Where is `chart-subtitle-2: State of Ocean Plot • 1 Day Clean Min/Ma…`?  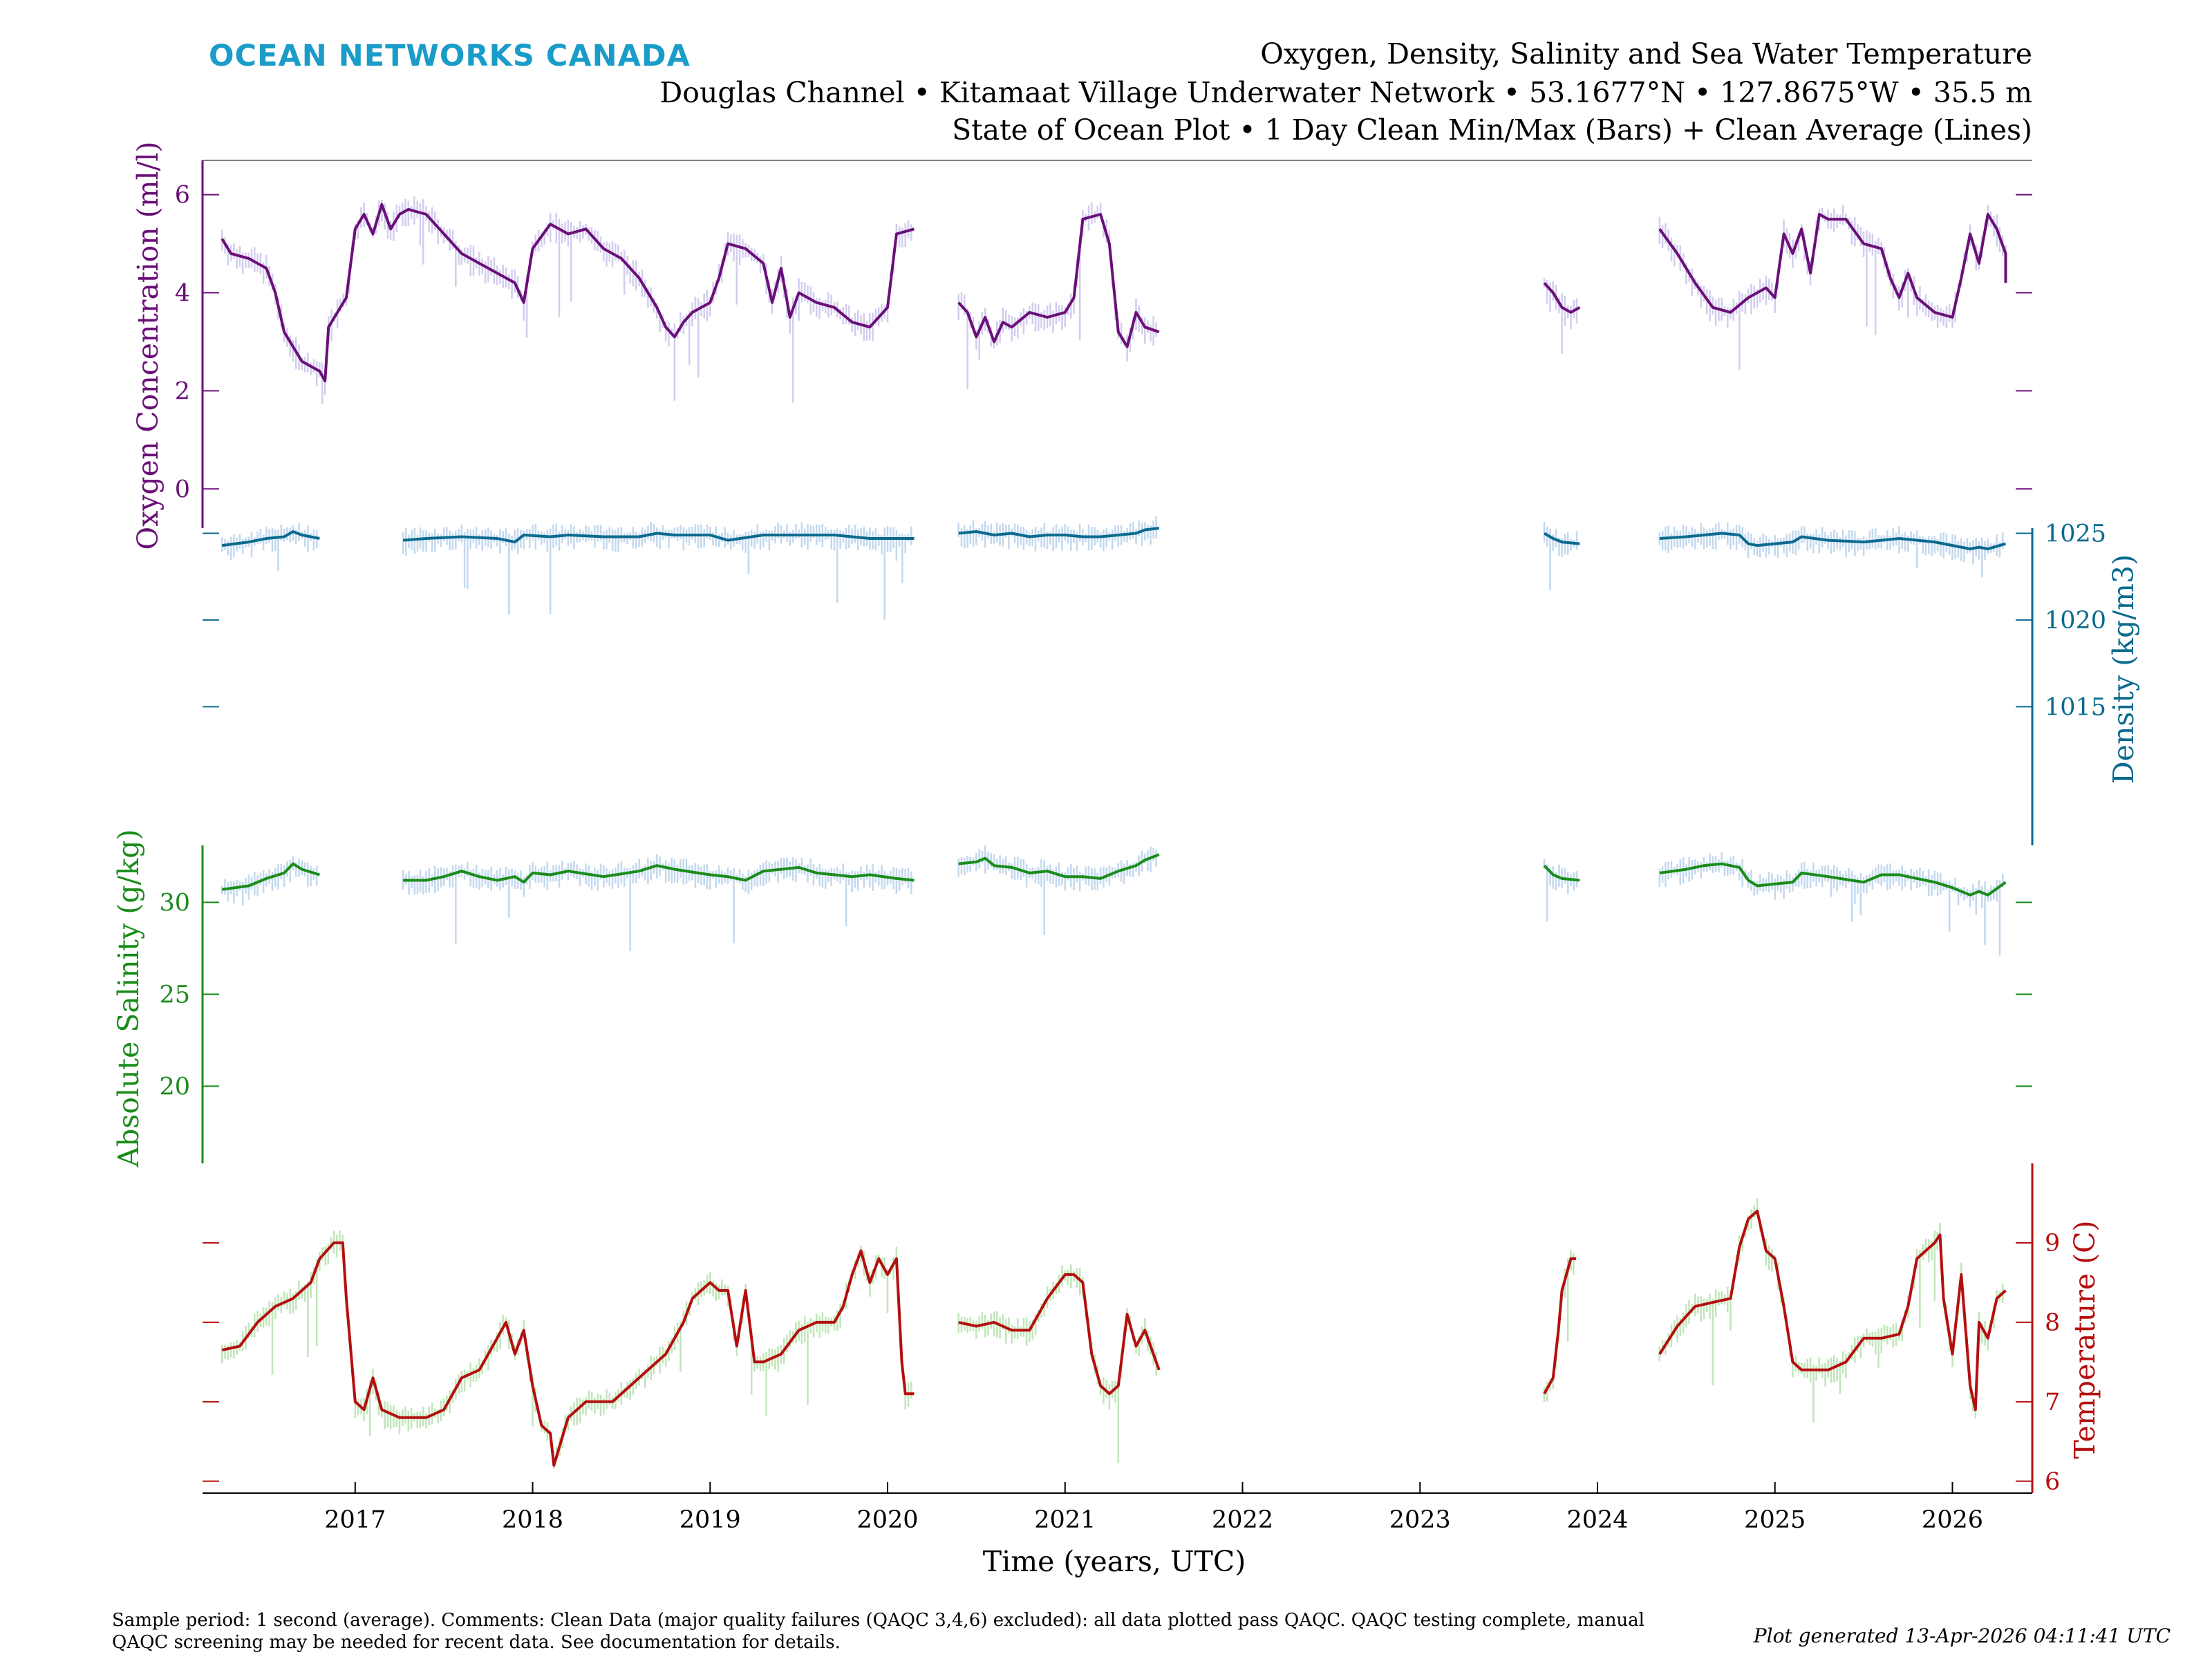 chart-subtitle-2: State of Ocean Plot • 1 Day Clean Min/Ma… is located at coordinates (1492, 130).